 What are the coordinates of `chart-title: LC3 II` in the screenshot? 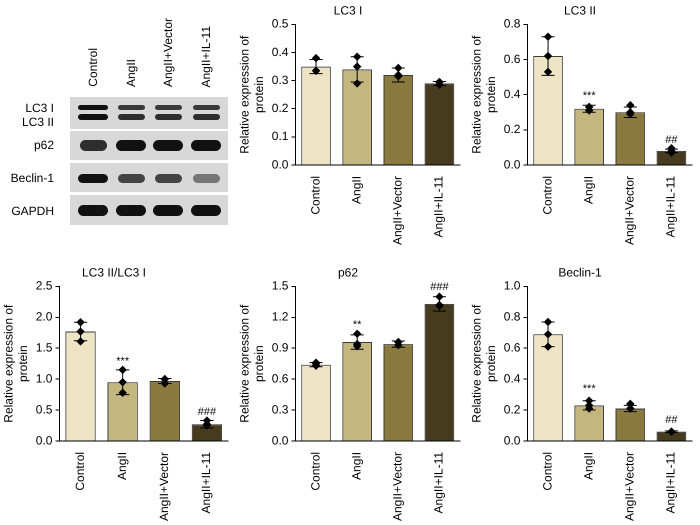 It's located at (580, 11).